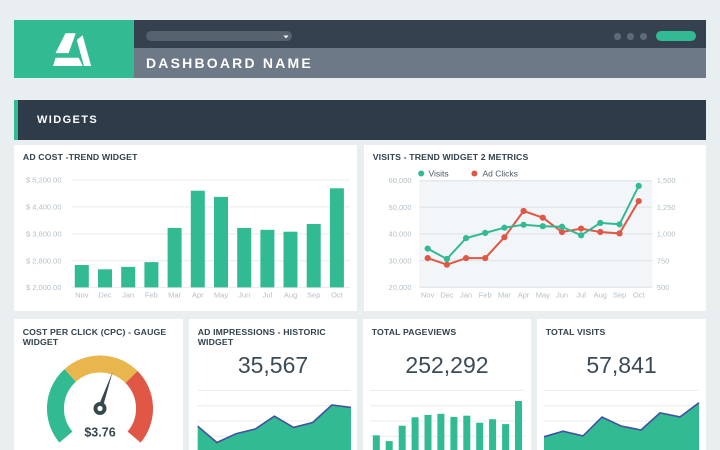  I want to click on svg-text: 50,000, so click(400, 207).